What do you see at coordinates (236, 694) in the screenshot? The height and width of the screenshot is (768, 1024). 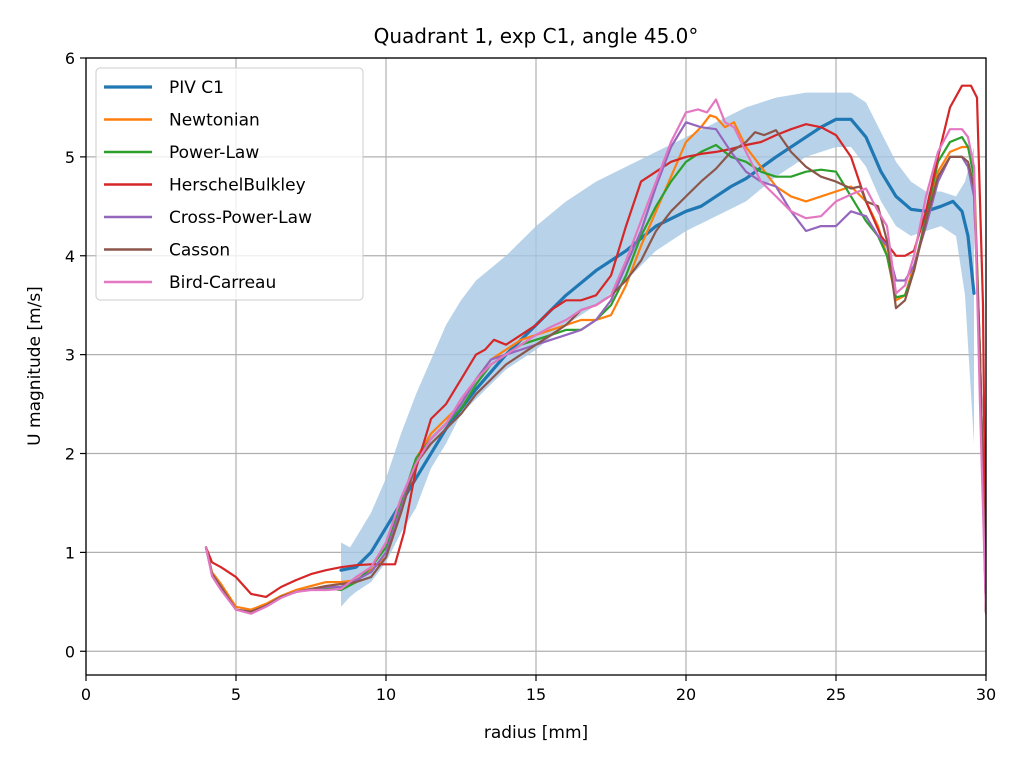 I see `x-tick-label: 5` at bounding box center [236, 694].